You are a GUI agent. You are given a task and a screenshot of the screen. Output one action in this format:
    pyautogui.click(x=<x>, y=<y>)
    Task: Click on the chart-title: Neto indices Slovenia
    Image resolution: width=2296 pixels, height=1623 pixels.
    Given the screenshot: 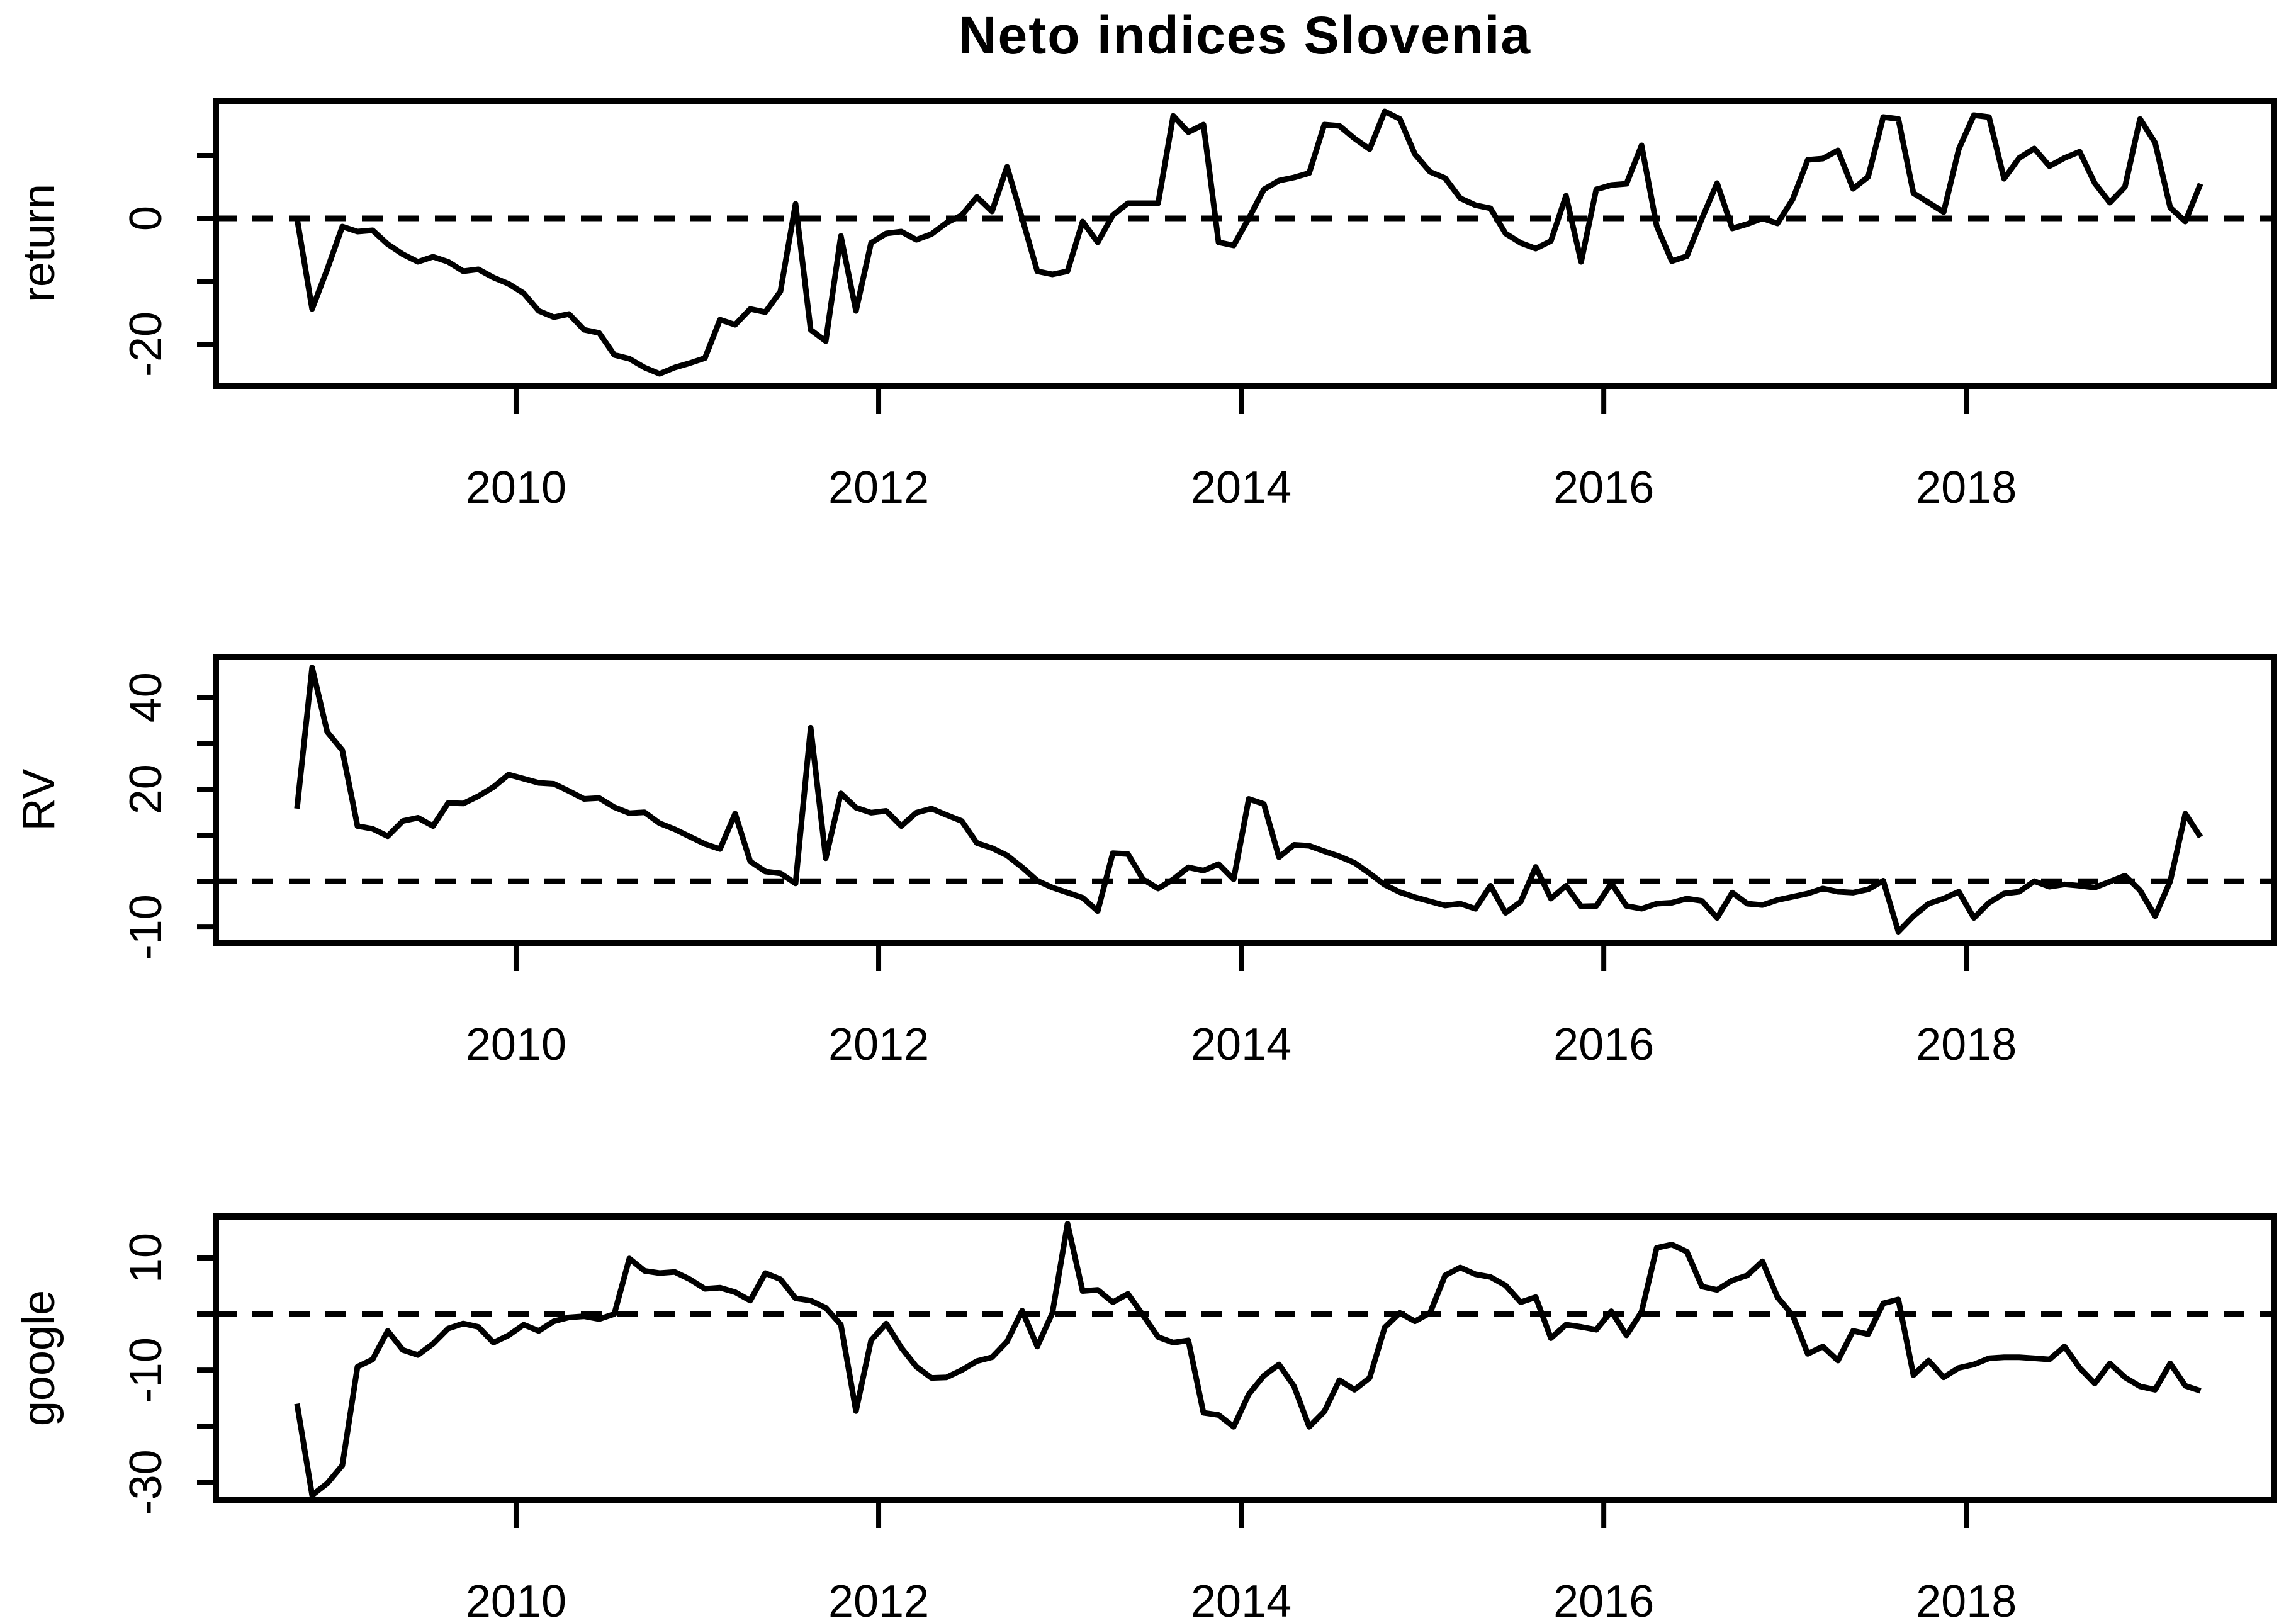 What is the action you would take?
    pyautogui.click(x=1245, y=35)
    